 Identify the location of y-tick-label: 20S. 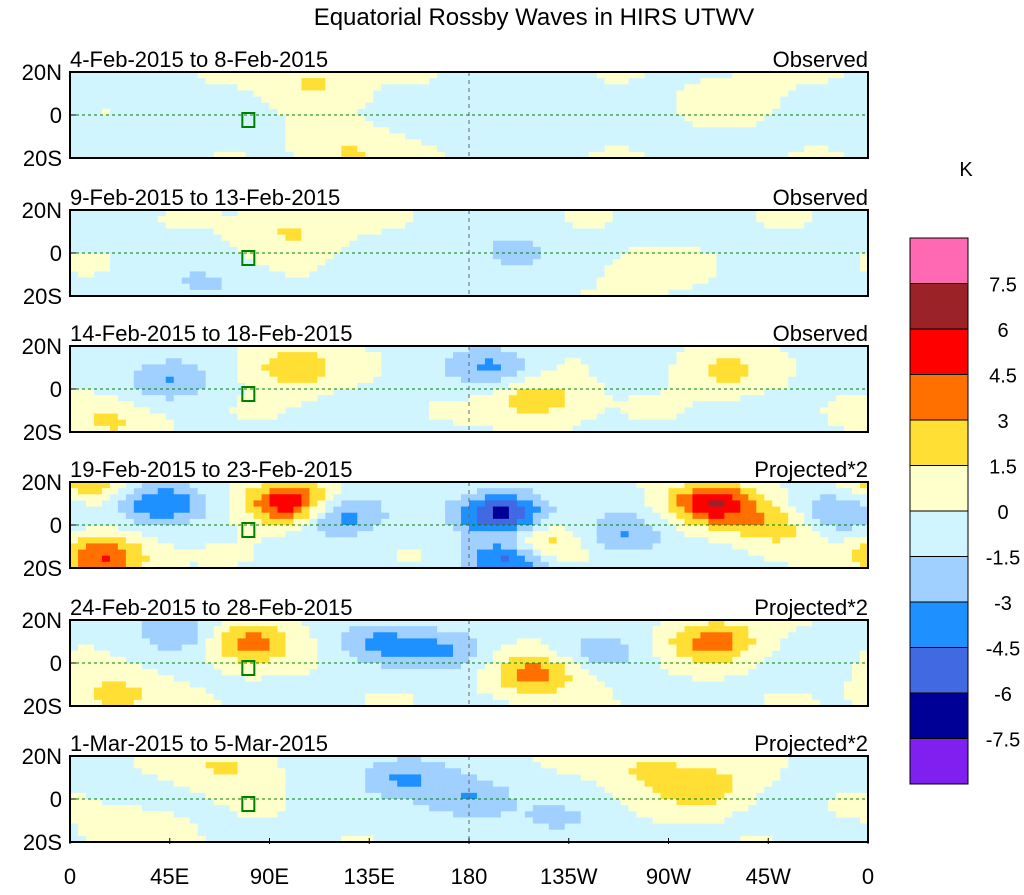
(42, 158).